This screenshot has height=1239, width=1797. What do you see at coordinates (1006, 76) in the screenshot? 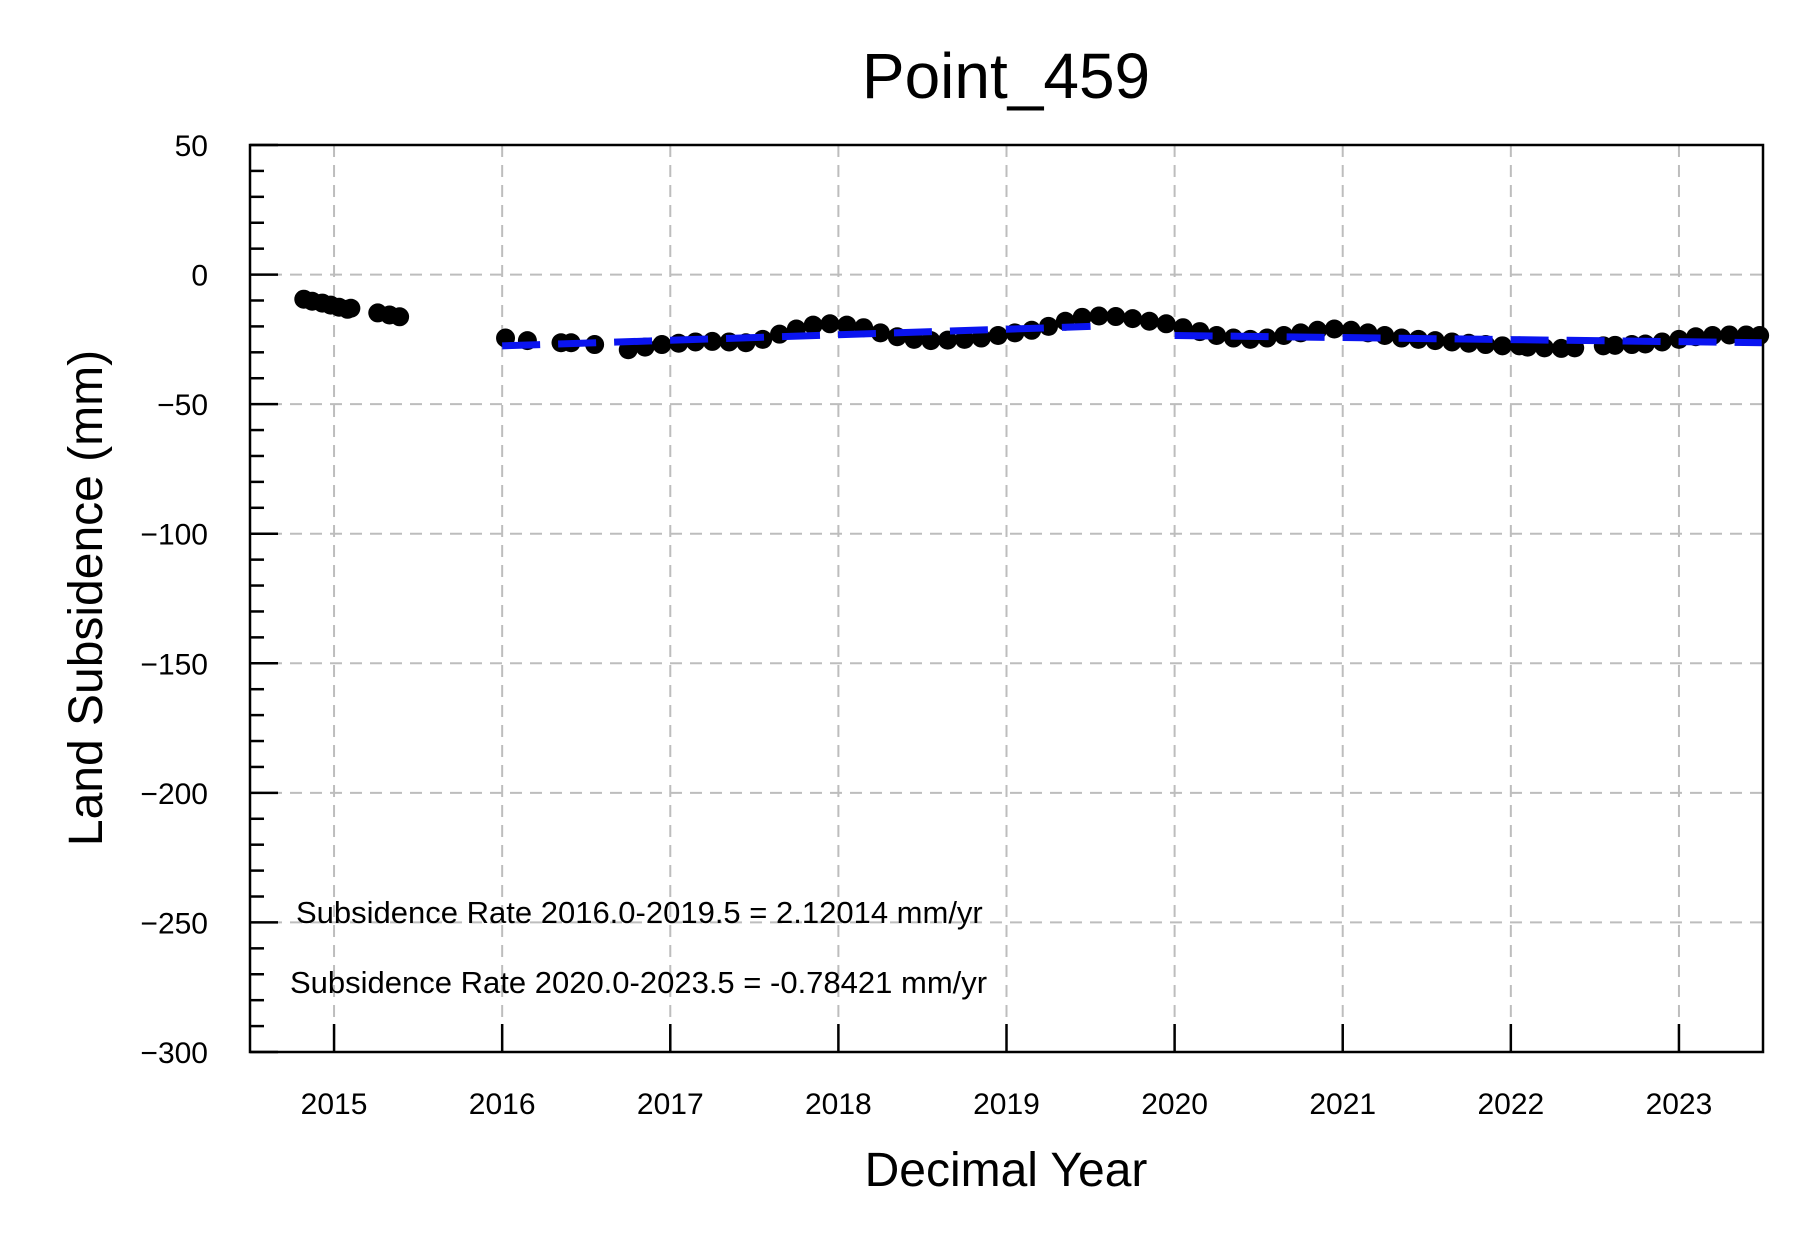
I see `chart-title: Point_459` at bounding box center [1006, 76].